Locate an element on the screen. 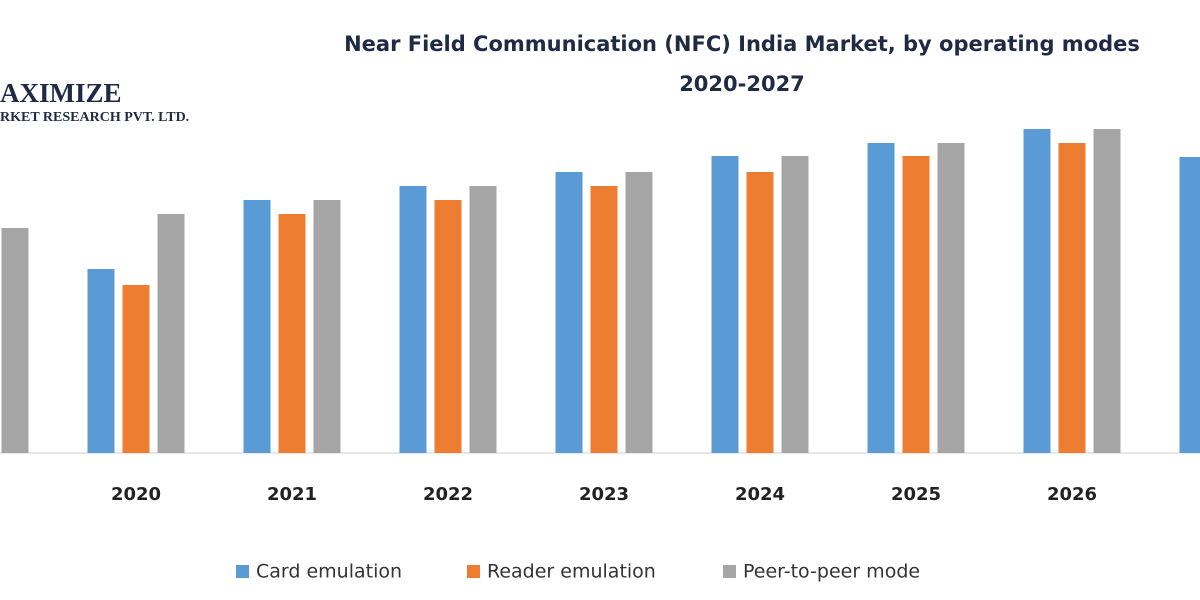  logo-name: AXIMIZE is located at coordinates (61, 93).